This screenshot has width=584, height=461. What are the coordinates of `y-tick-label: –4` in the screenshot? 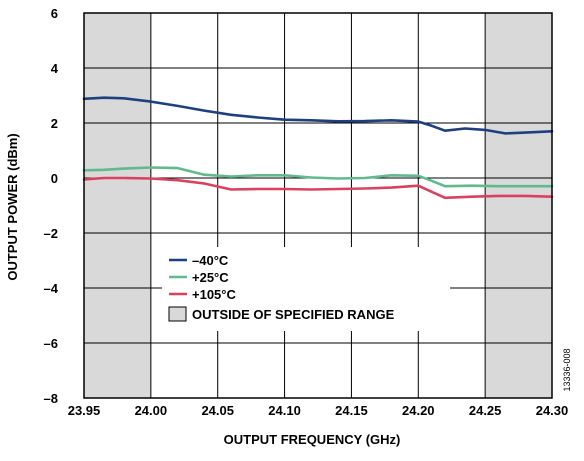 It's located at (51, 288).